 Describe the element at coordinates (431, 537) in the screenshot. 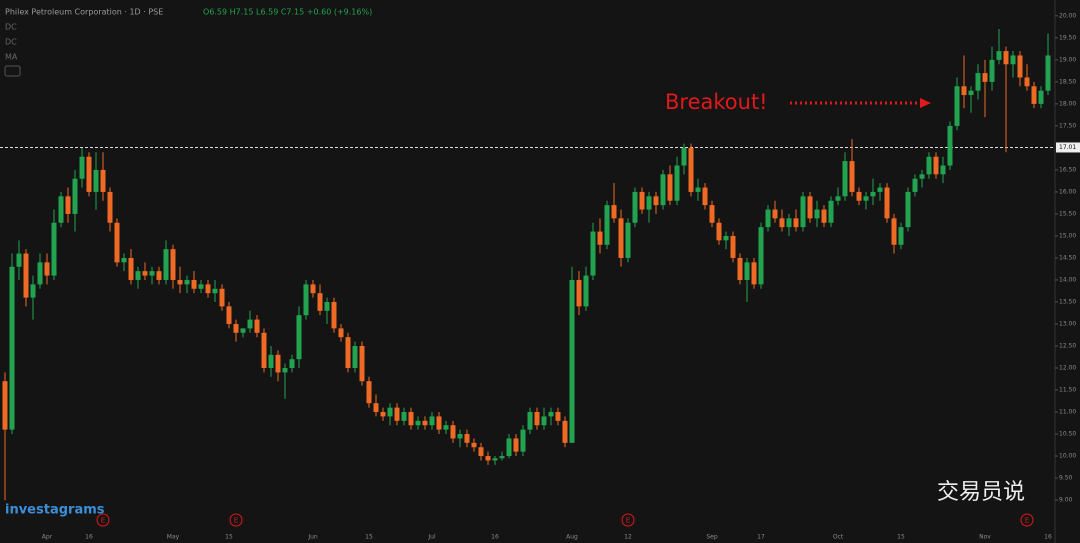

I see `x-tick-label: Jul` at that location.